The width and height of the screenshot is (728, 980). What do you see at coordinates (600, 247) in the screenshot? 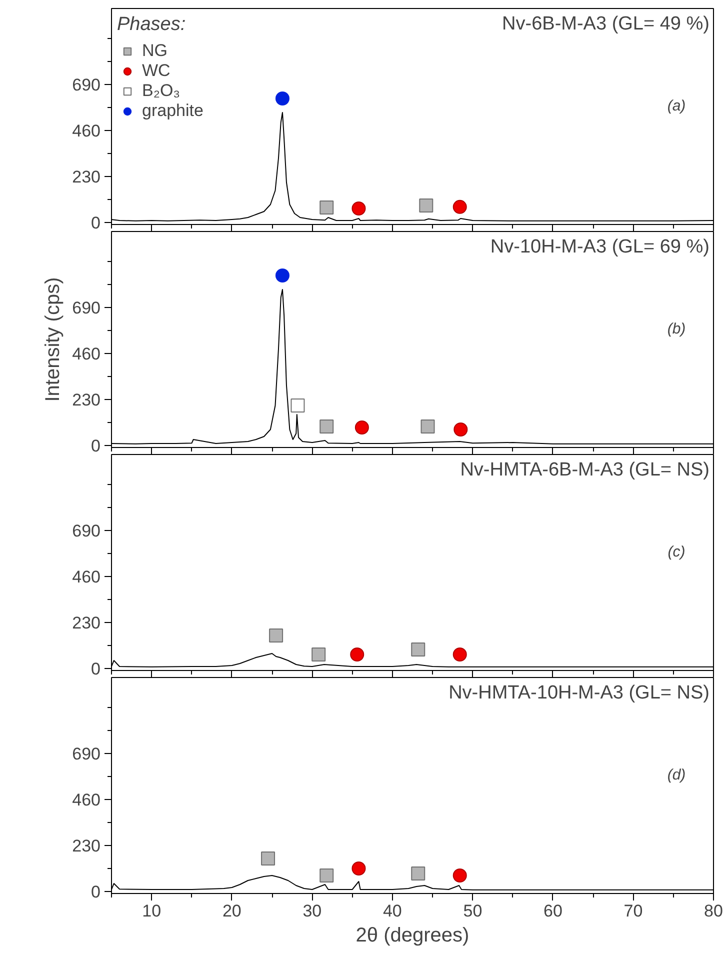
I see `annotation: Nv-10H-M-A3 (GL= 69 %)` at bounding box center [600, 247].